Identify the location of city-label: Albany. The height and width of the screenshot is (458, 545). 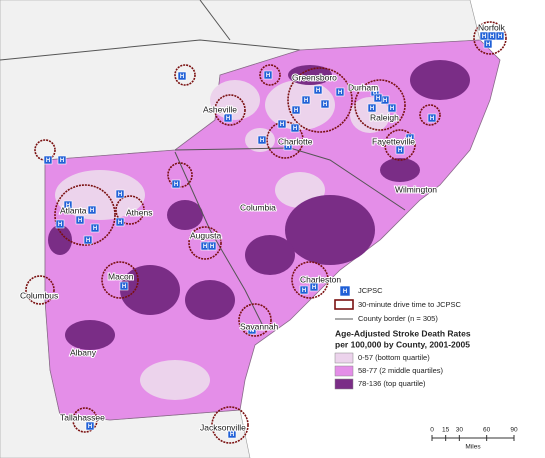
(83, 352).